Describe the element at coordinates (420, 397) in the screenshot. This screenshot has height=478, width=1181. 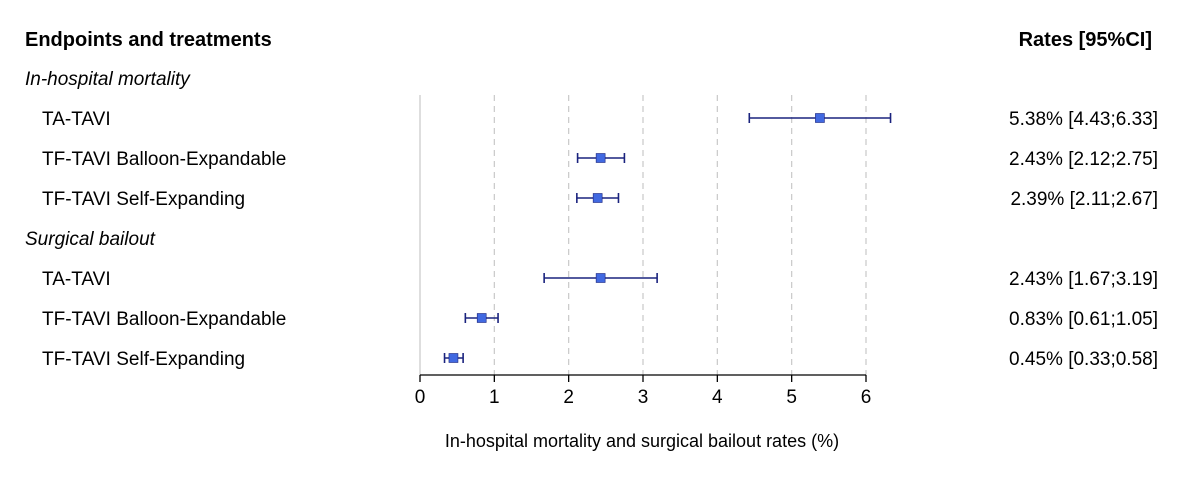
I see `x-tick-label: 0` at that location.